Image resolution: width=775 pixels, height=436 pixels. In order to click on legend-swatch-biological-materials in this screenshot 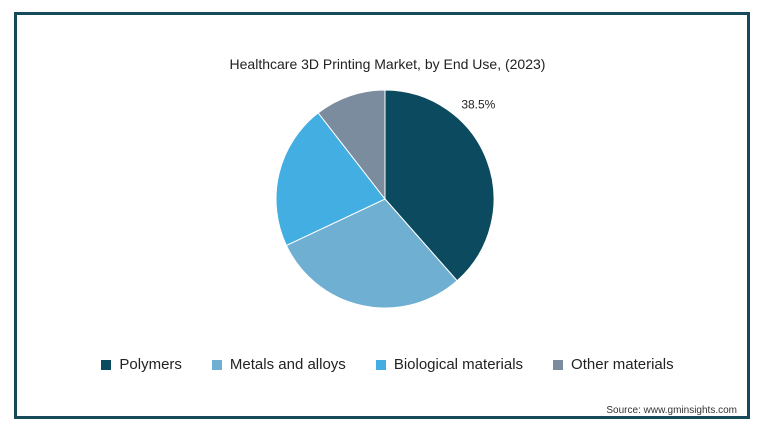, I will do `click(380, 364)`.